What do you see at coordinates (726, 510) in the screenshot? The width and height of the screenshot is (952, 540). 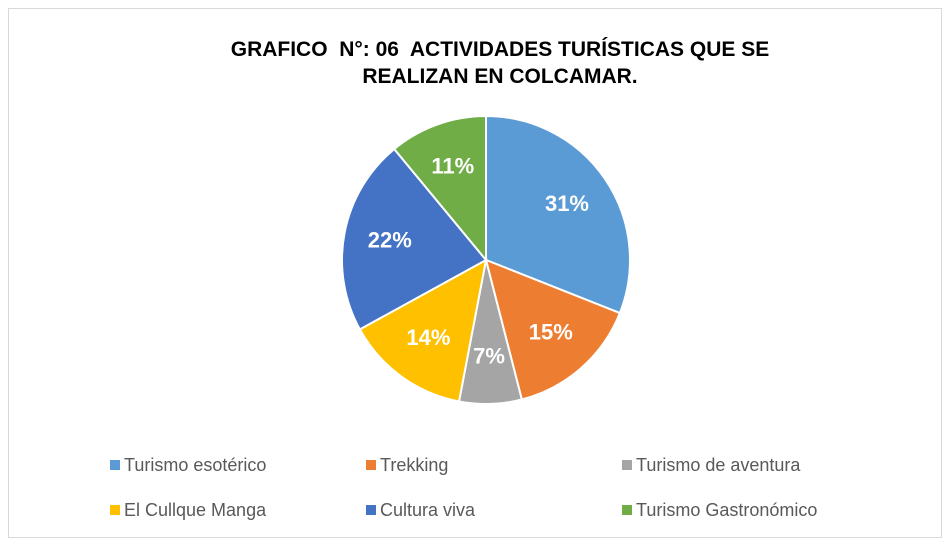 I see `legend-label: Turismo Gastronómico` at bounding box center [726, 510].